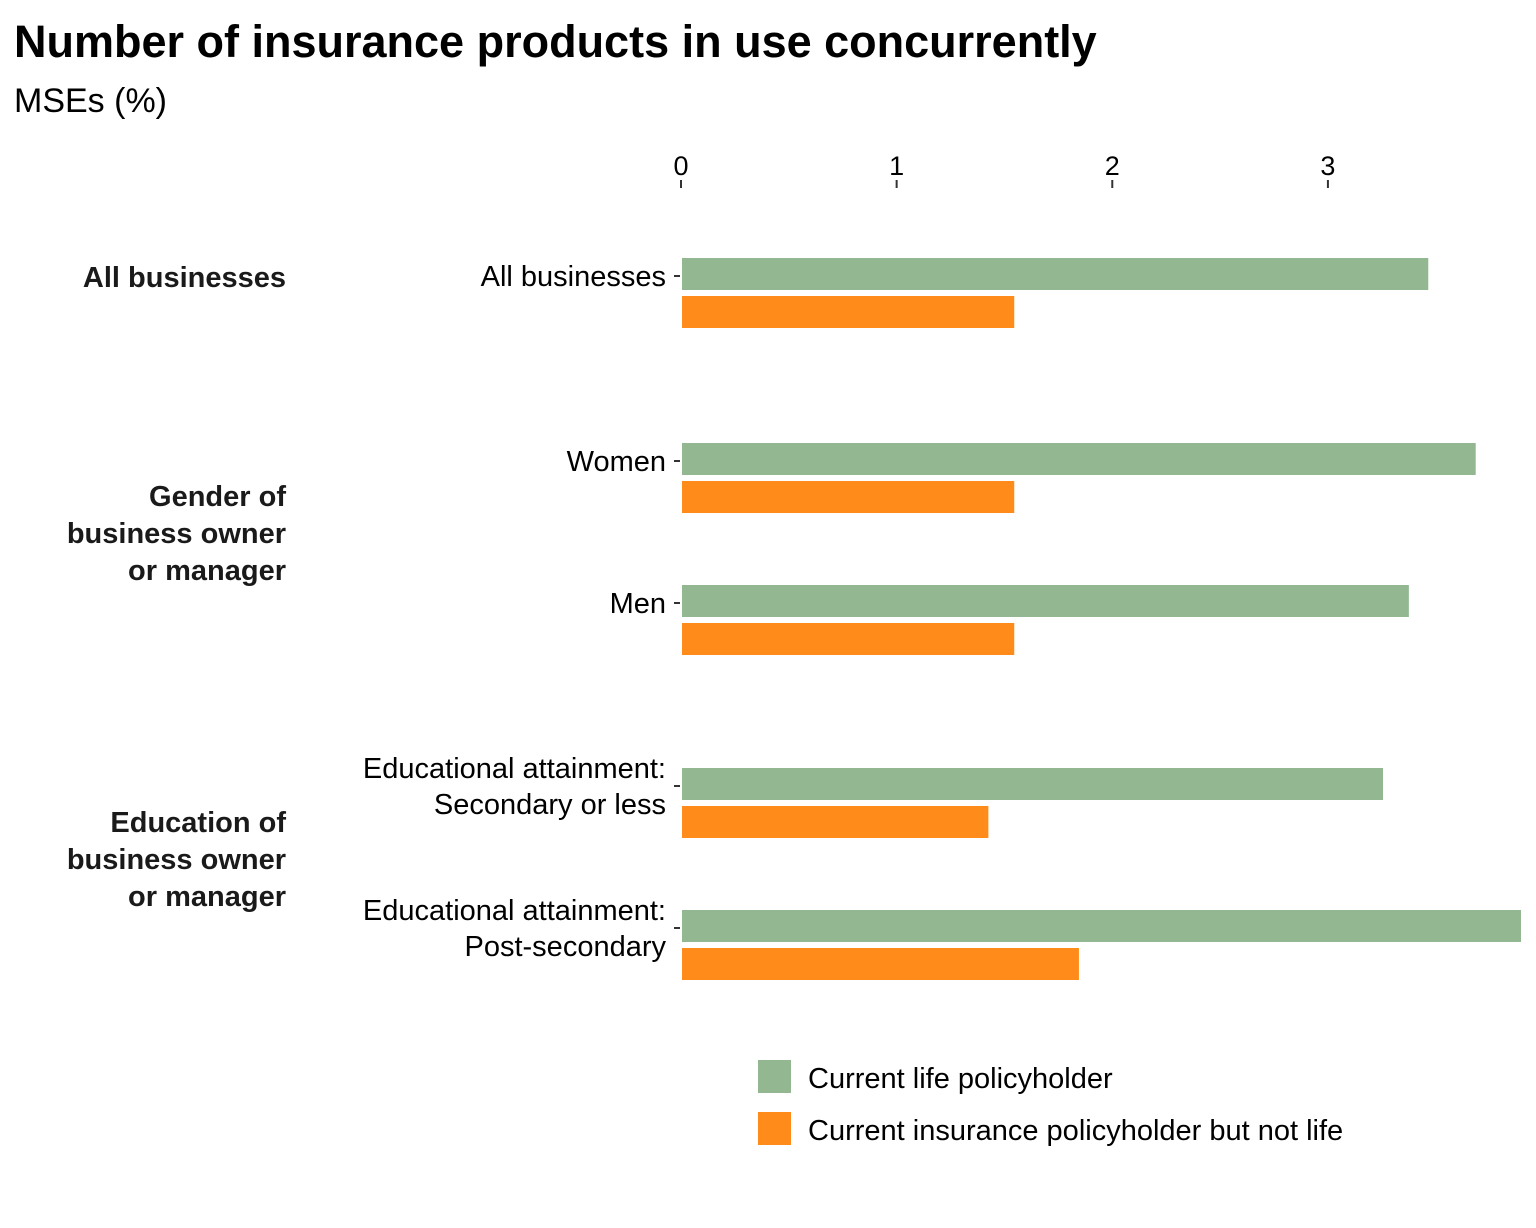 Image resolution: width=1536 pixels, height=1228 pixels. I want to click on x-tick-label: 3, so click(1327, 166).